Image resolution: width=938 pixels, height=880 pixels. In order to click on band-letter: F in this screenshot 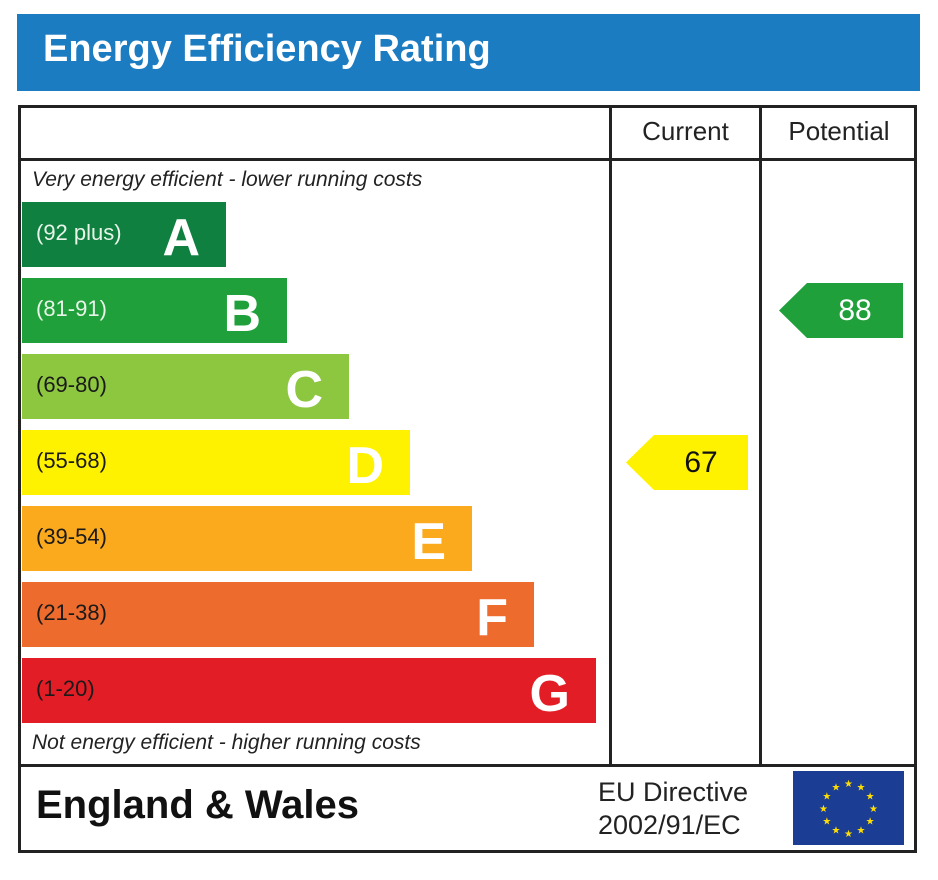, I will do `click(492, 618)`.